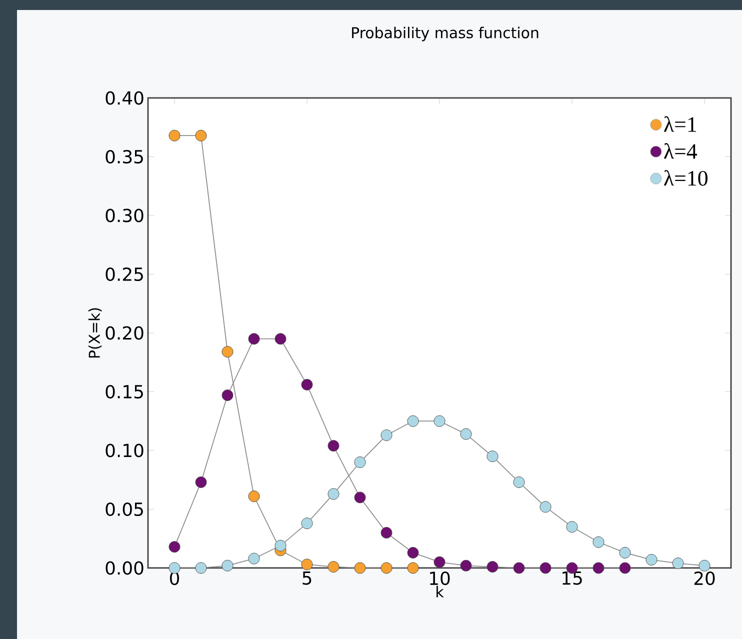  I want to click on x-axis-title: k, so click(440, 592).